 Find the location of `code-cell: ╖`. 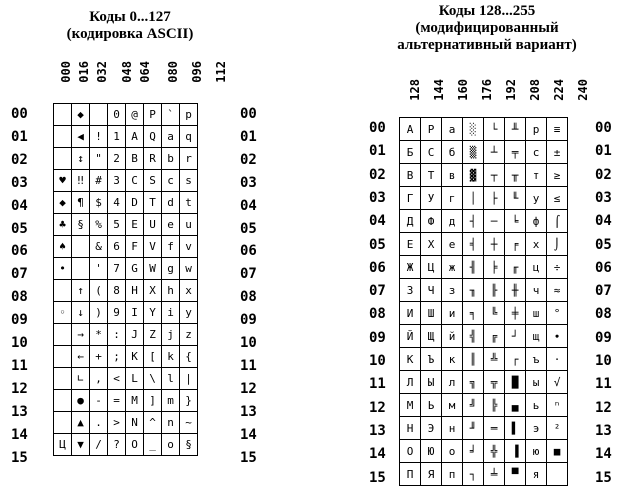

code-cell: ╖ is located at coordinates (473, 290).